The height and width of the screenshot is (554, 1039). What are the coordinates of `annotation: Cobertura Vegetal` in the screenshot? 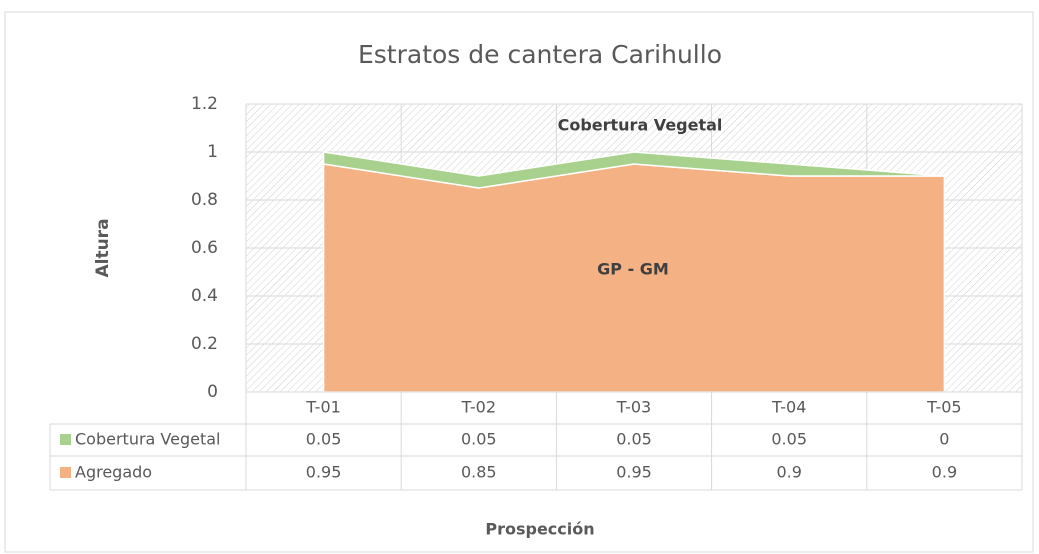 It's located at (640, 125).